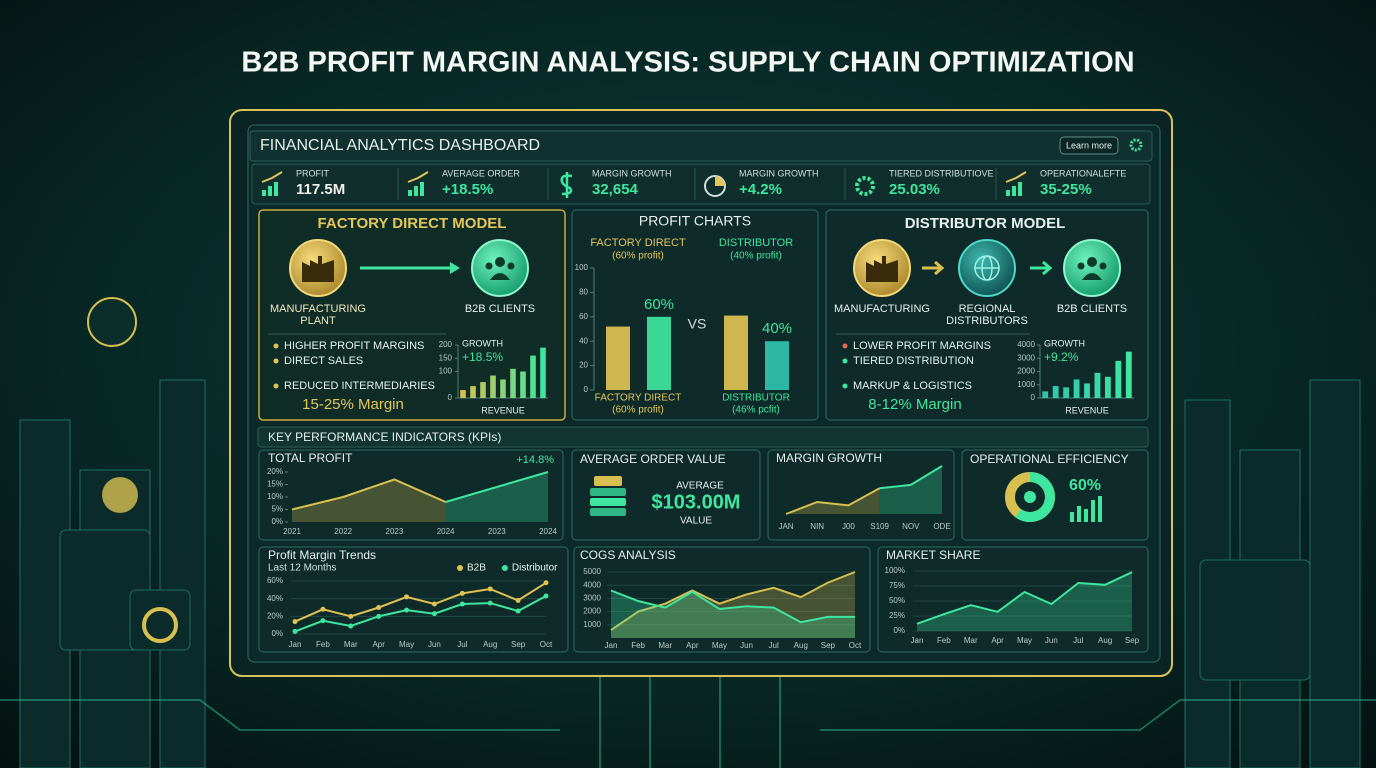 This screenshot has height=768, width=1376. I want to click on y-tick-label: 40%, so click(275, 598).